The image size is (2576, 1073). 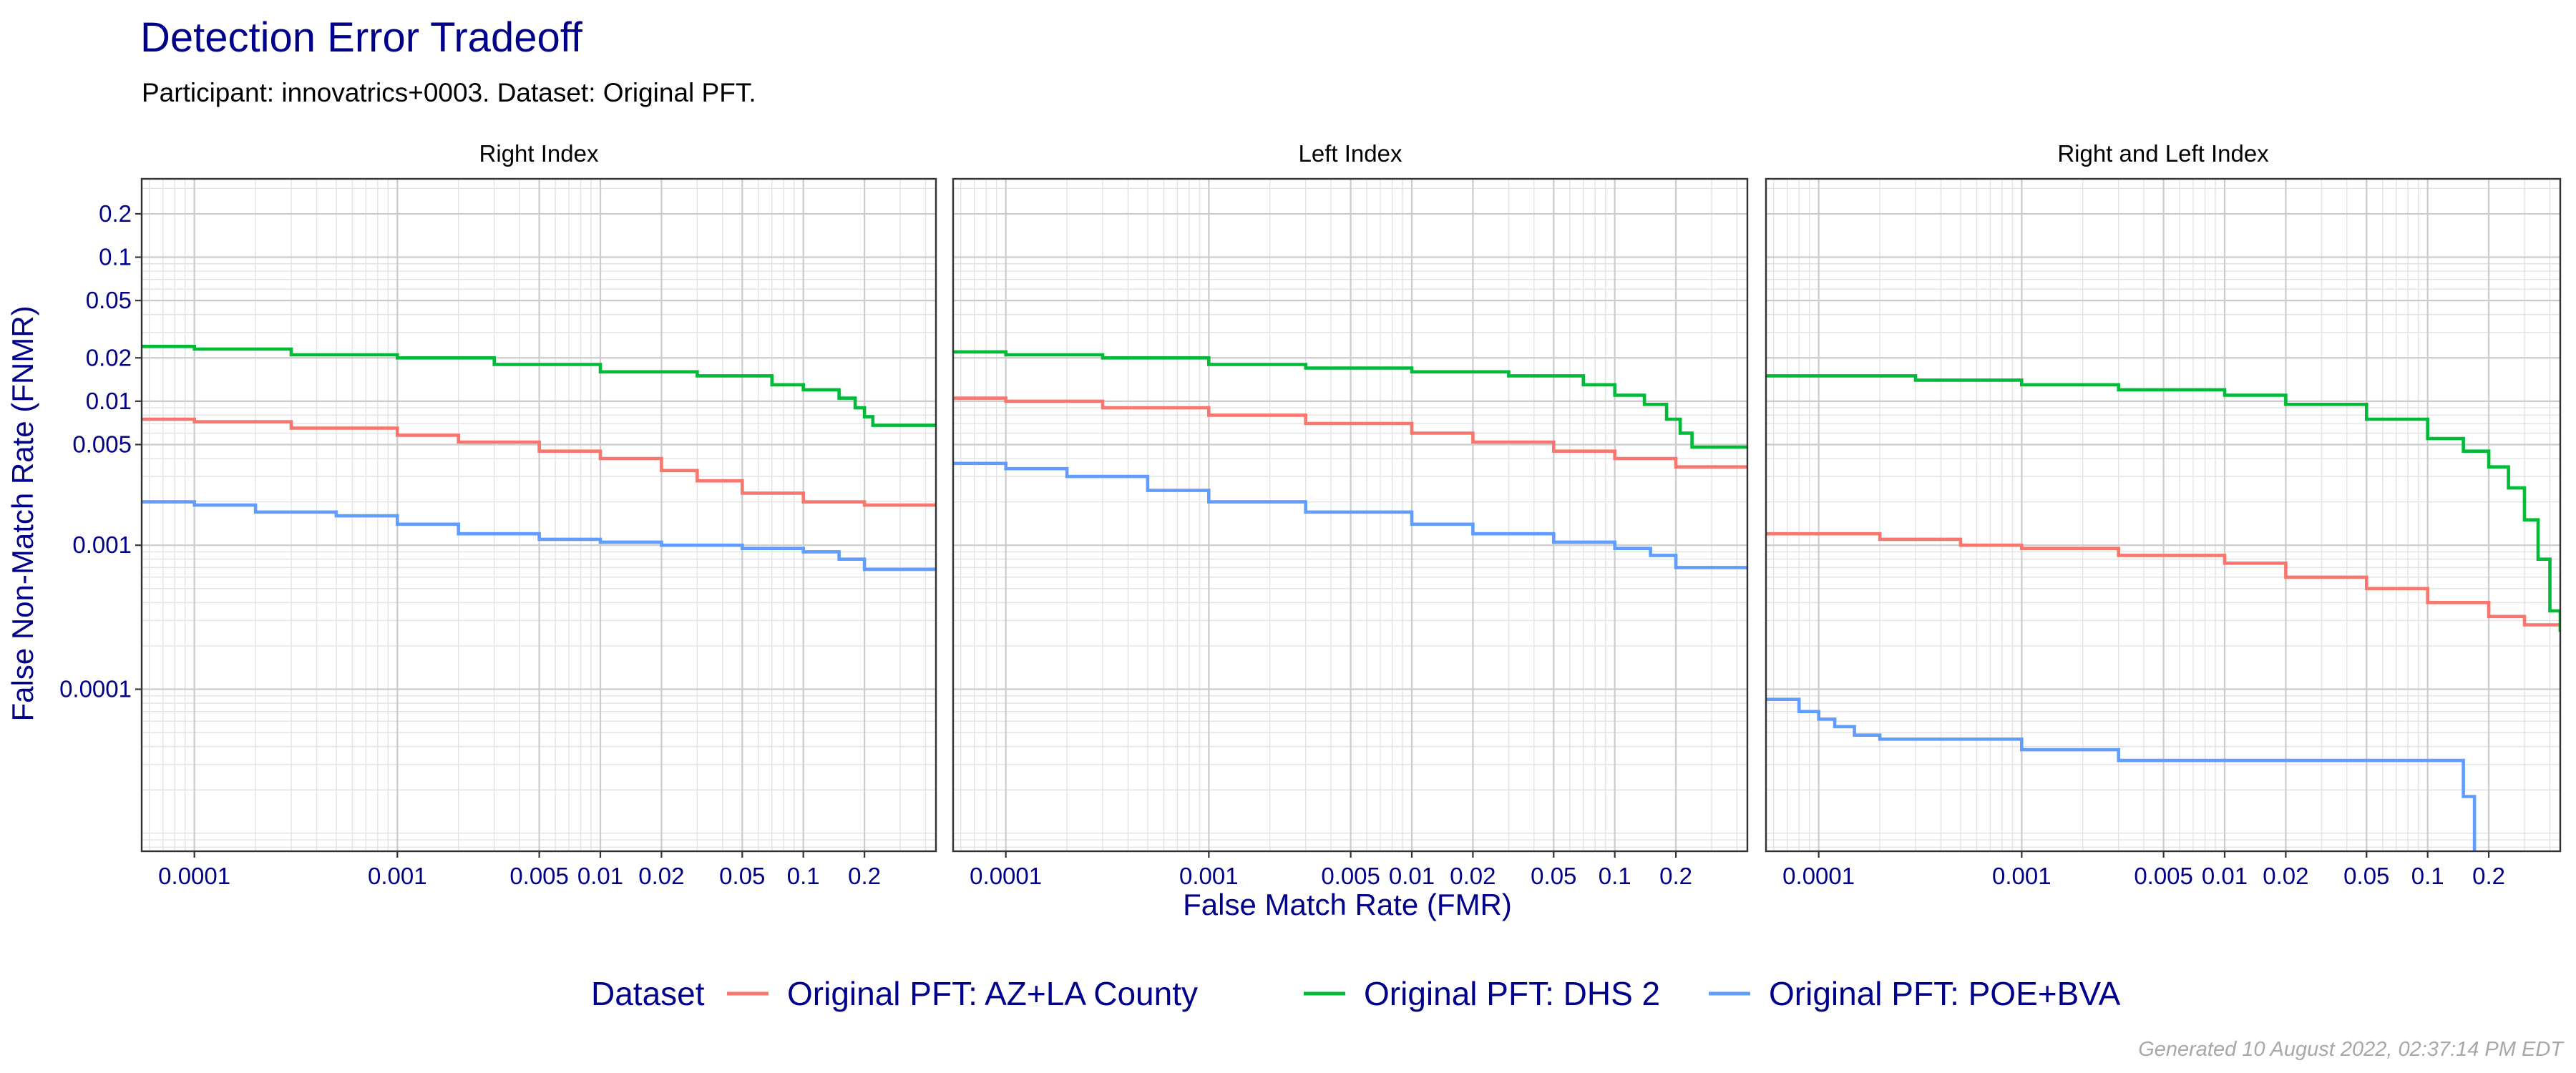 I want to click on legend-label: Original PFT: POE+BVA, so click(x=1945, y=993).